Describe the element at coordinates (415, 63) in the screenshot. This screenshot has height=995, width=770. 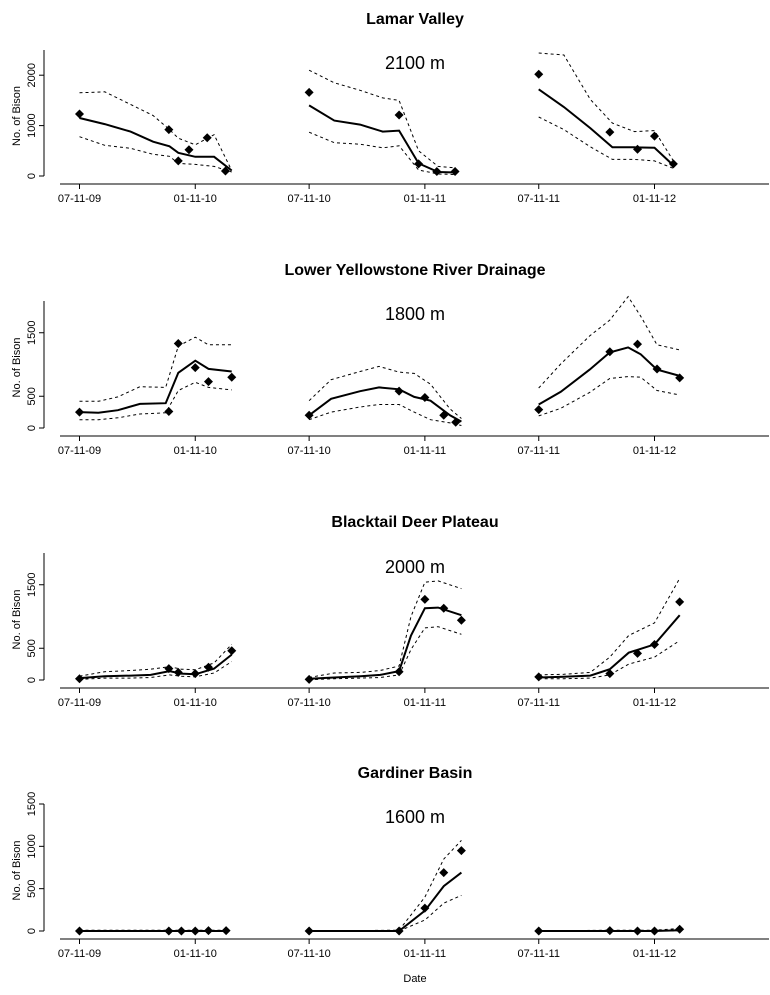
I see `elevation-label: 2100 m` at that location.